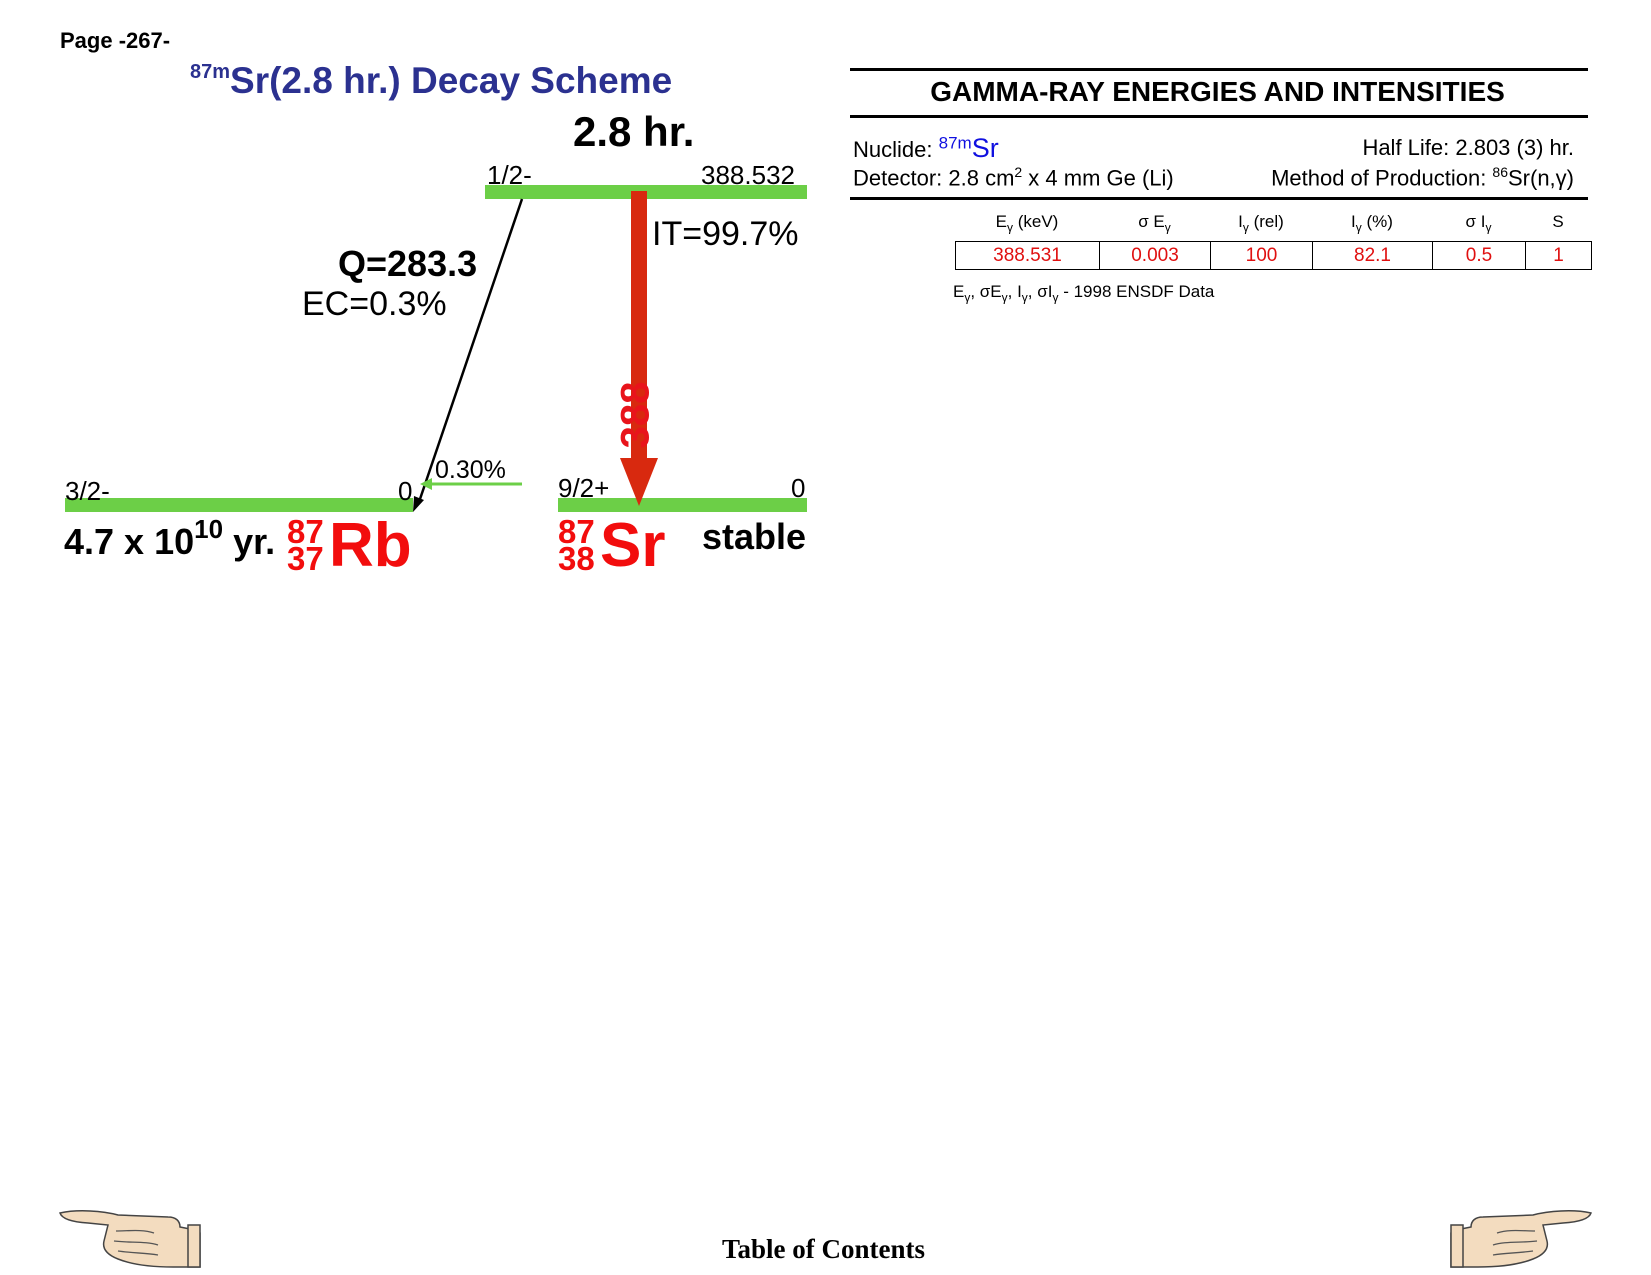 The image size is (1651, 1275). I want to click on ec-feed-arrowhead, so click(426, 484).